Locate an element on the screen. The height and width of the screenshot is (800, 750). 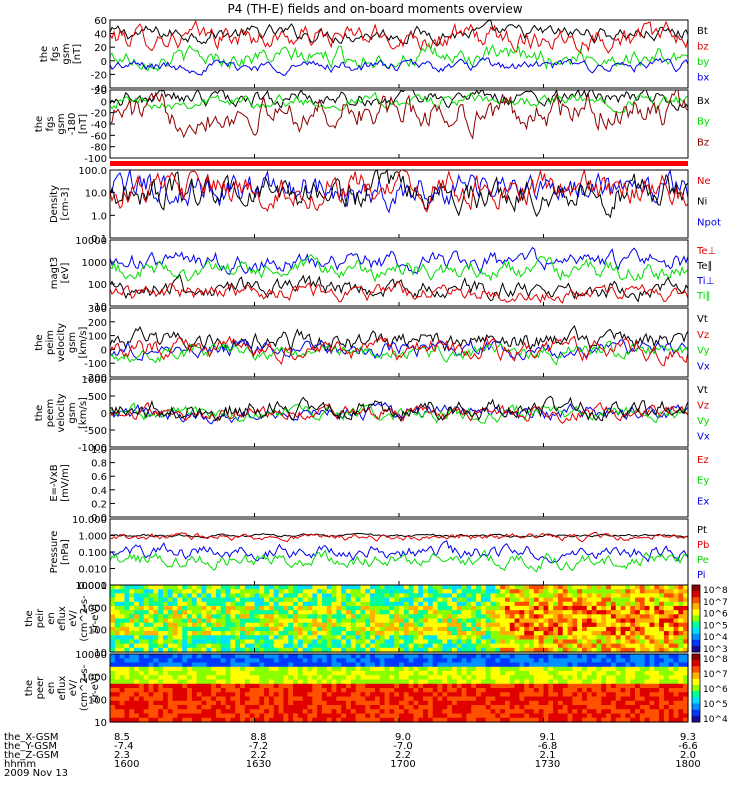
ytick-label: -100 is located at coordinates (95, 159).